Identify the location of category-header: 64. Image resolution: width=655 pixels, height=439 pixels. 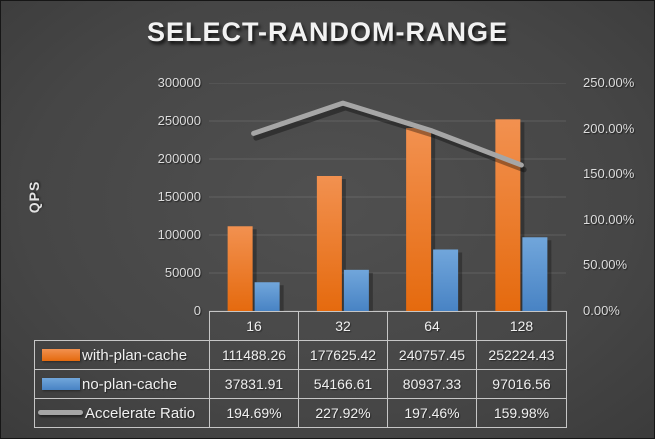
(432, 326).